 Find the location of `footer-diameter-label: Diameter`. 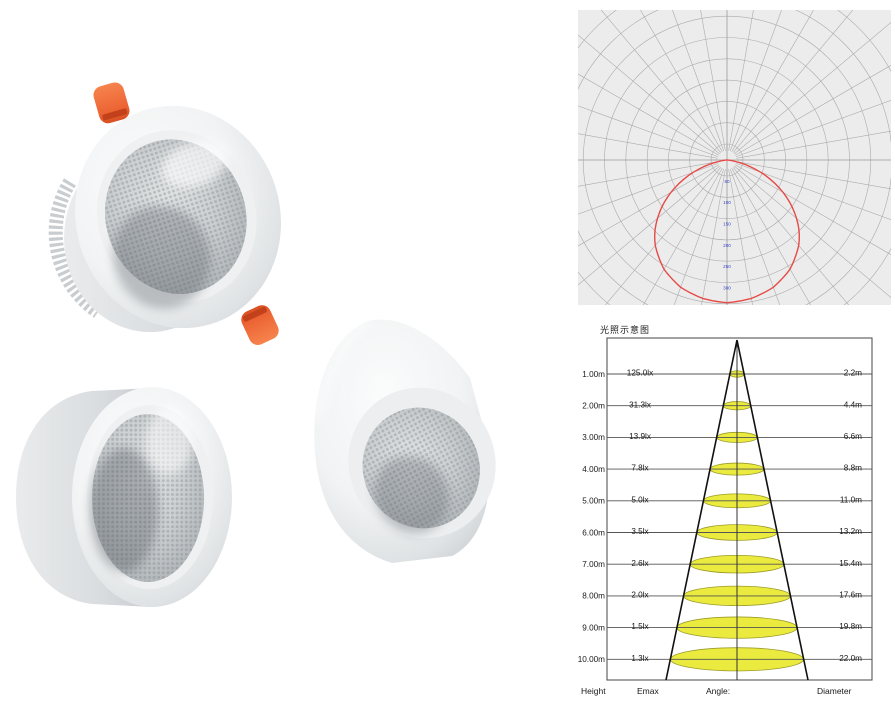

footer-diameter-label: Diameter is located at coordinates (834, 691).